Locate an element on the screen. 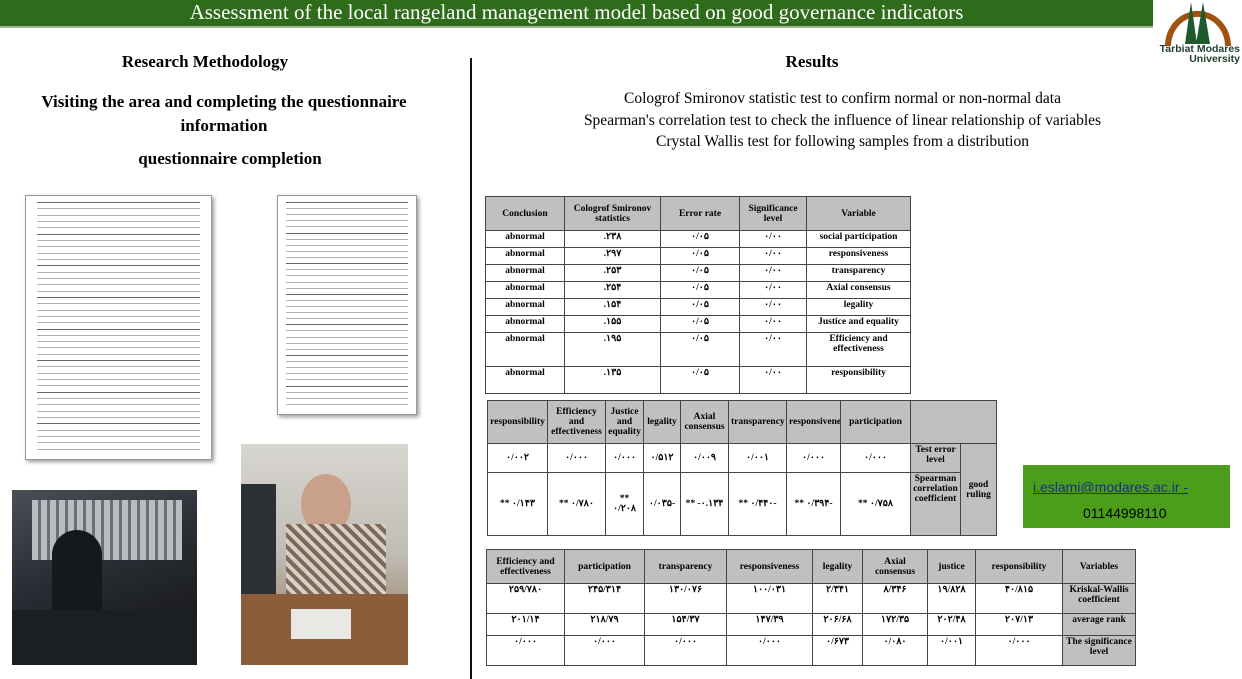 The width and height of the screenshot is (1242, 679). table-row: abnormal .۱۳۵ ۰/۰۵ ۰/۰۰ responsibility is located at coordinates (698, 380).